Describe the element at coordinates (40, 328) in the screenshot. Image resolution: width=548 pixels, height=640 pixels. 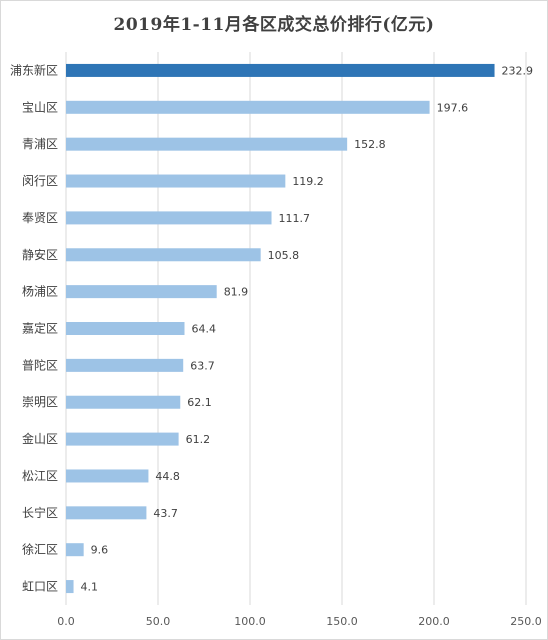
I see `category-label: 嘉定区` at that location.